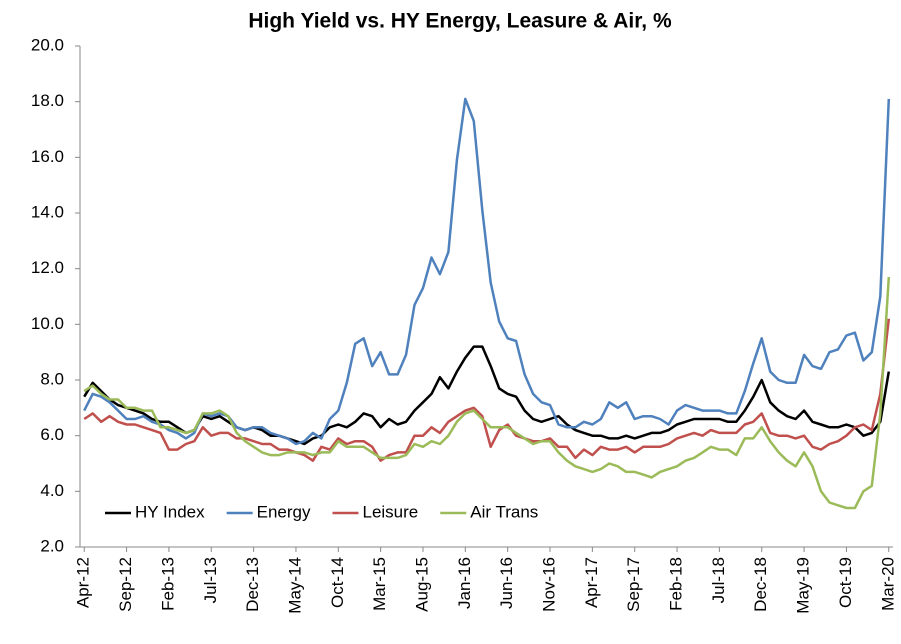 The height and width of the screenshot is (644, 901). Describe the element at coordinates (633, 584) in the screenshot. I see `x-tick-label: Sep-17` at that location.